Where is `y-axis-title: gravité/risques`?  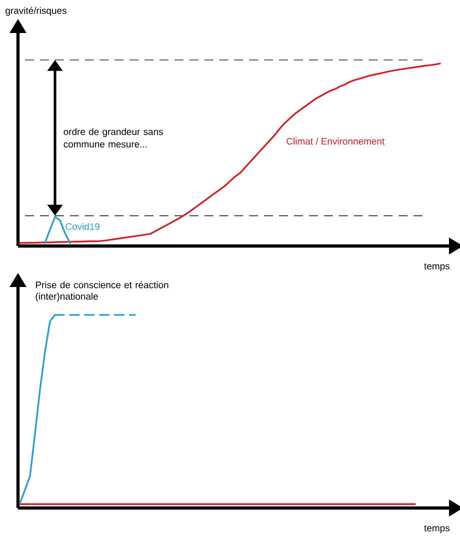
y-axis-title: gravité/risques is located at coordinates (36, 11).